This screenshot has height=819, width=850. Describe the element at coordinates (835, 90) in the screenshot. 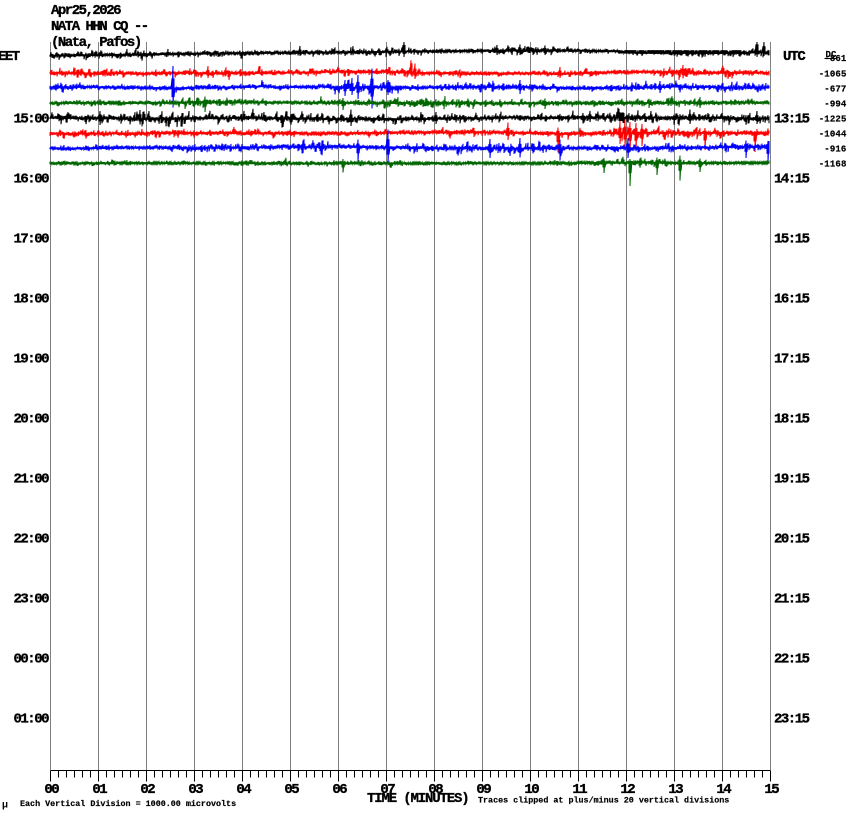

I see `svg-text: -677` at that location.